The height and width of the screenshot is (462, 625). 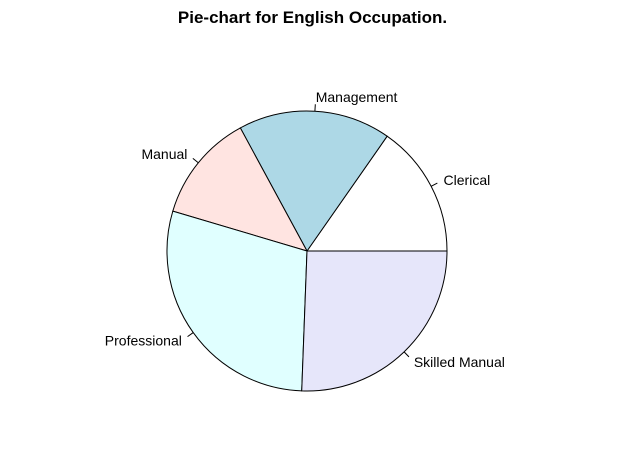 What do you see at coordinates (357, 97) in the screenshot?
I see `slice-label-management: Management` at bounding box center [357, 97].